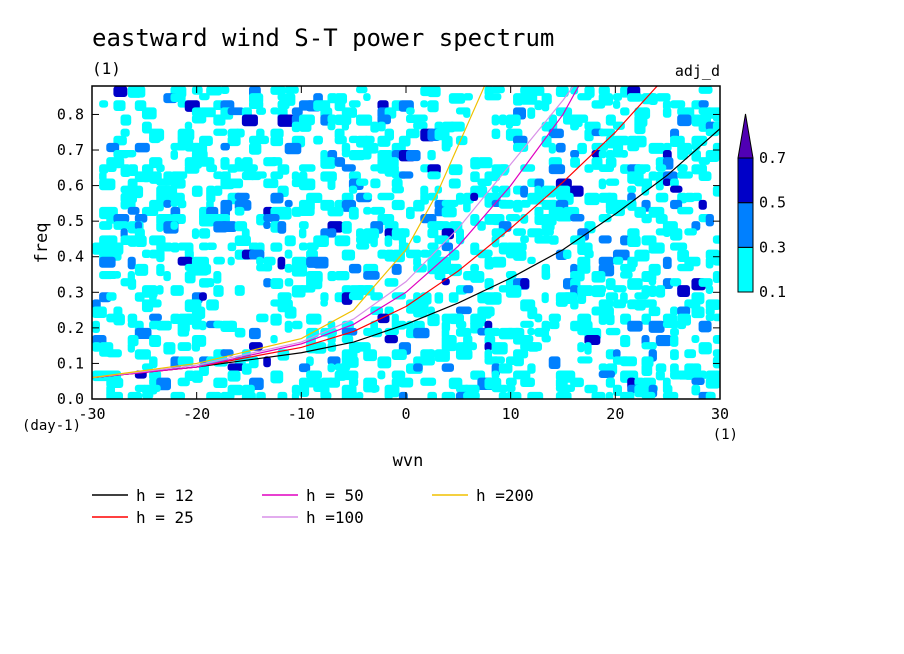  What do you see at coordinates (725, 435) in the screenshot?
I see `x-unit: (1)` at bounding box center [725, 435].